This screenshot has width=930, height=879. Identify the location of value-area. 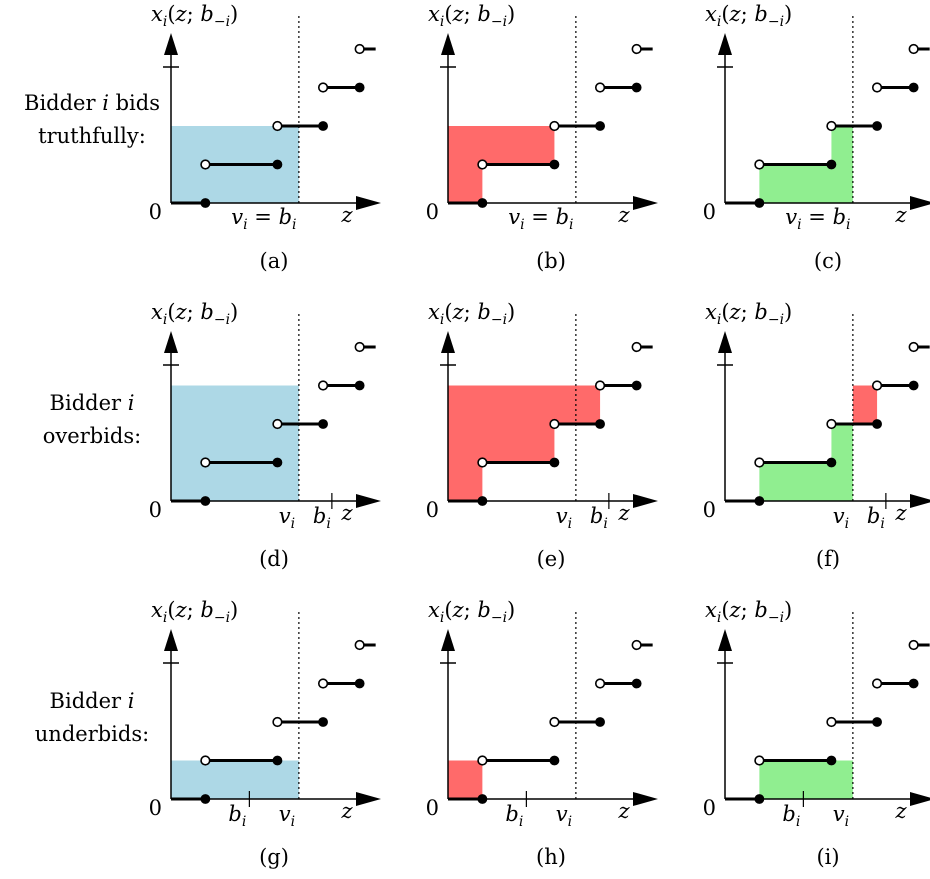
(235, 779).